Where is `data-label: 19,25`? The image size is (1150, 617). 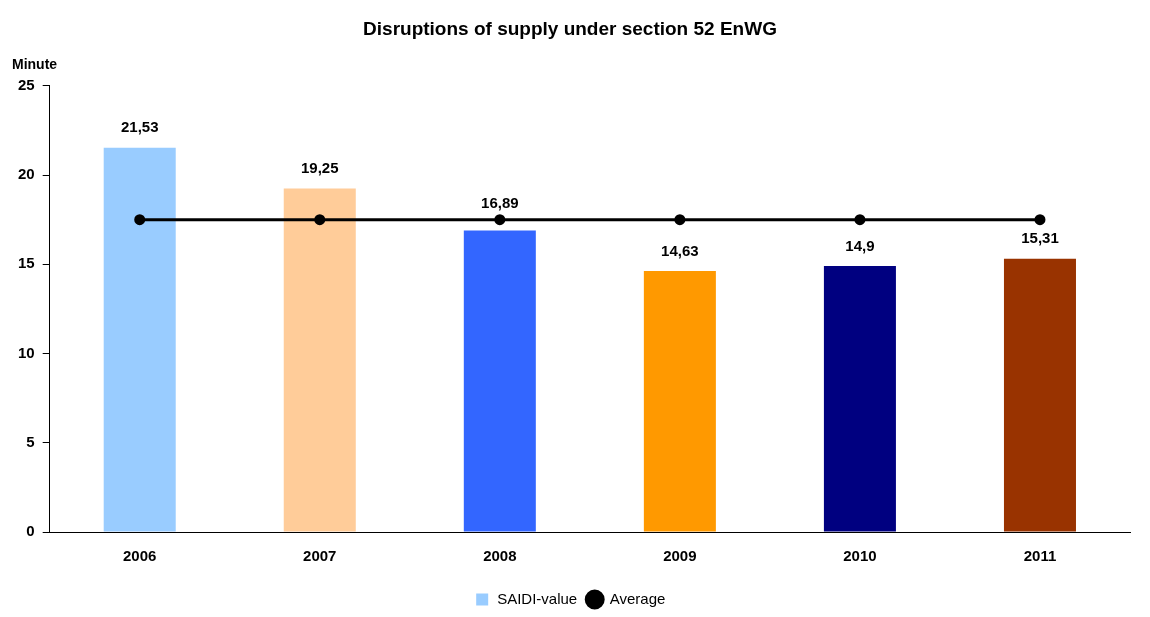
data-label: 19,25 is located at coordinates (319, 168).